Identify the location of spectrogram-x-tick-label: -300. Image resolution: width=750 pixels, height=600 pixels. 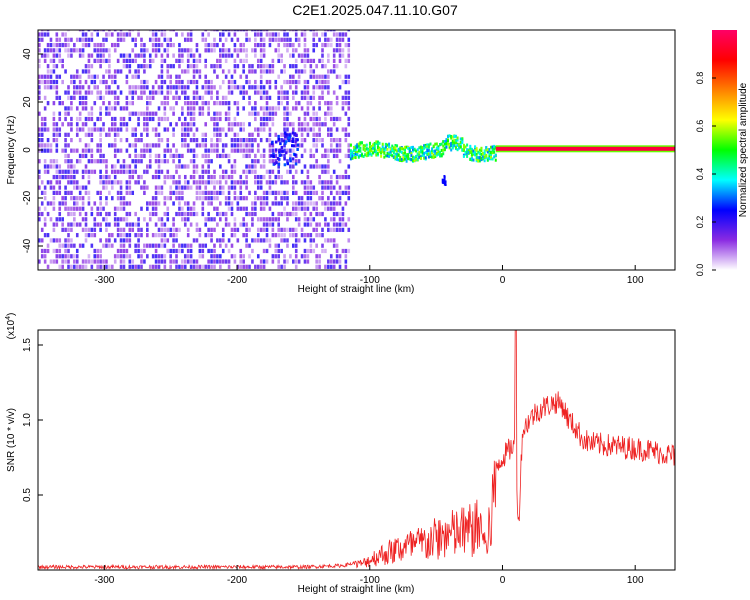
(104, 280).